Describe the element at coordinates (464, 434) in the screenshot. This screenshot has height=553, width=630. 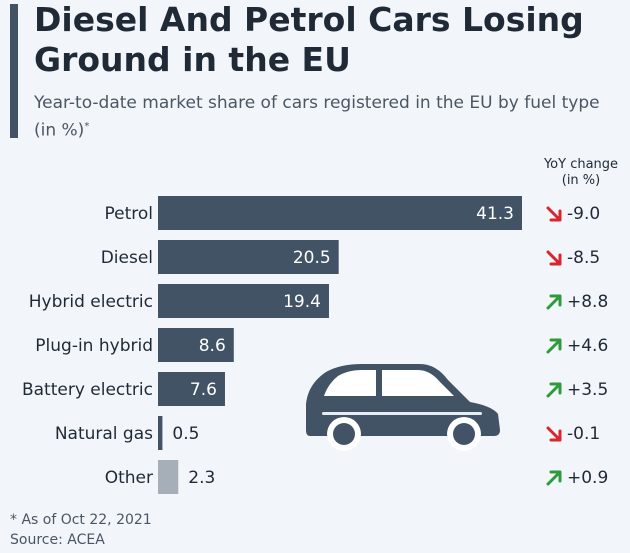
I see `car-wheel-rear-hub` at that location.